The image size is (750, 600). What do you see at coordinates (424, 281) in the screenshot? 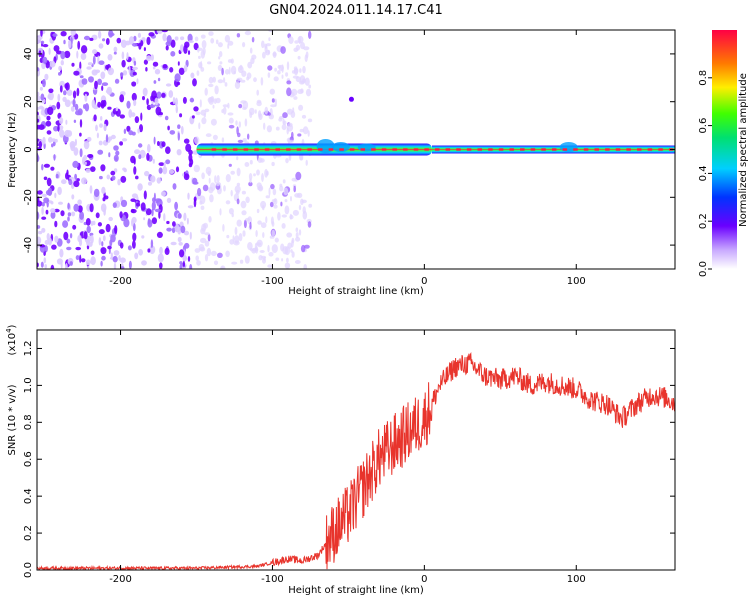
I see `x-tick-label: 0` at bounding box center [424, 281].